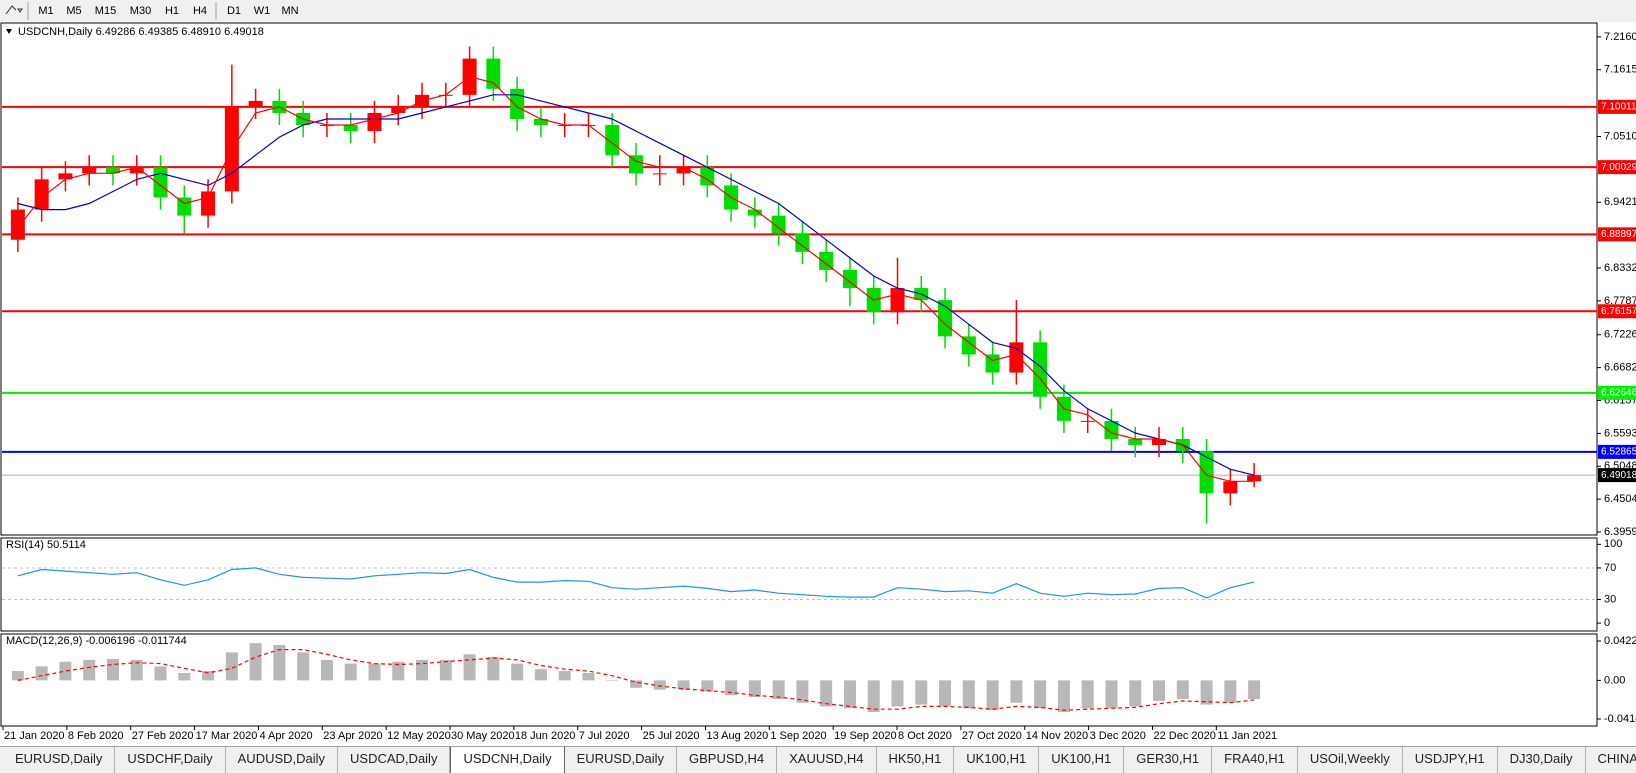 The width and height of the screenshot is (1636, 773). What do you see at coordinates (14, 10) in the screenshot?
I see `toolbar-icon` at bounding box center [14, 10].